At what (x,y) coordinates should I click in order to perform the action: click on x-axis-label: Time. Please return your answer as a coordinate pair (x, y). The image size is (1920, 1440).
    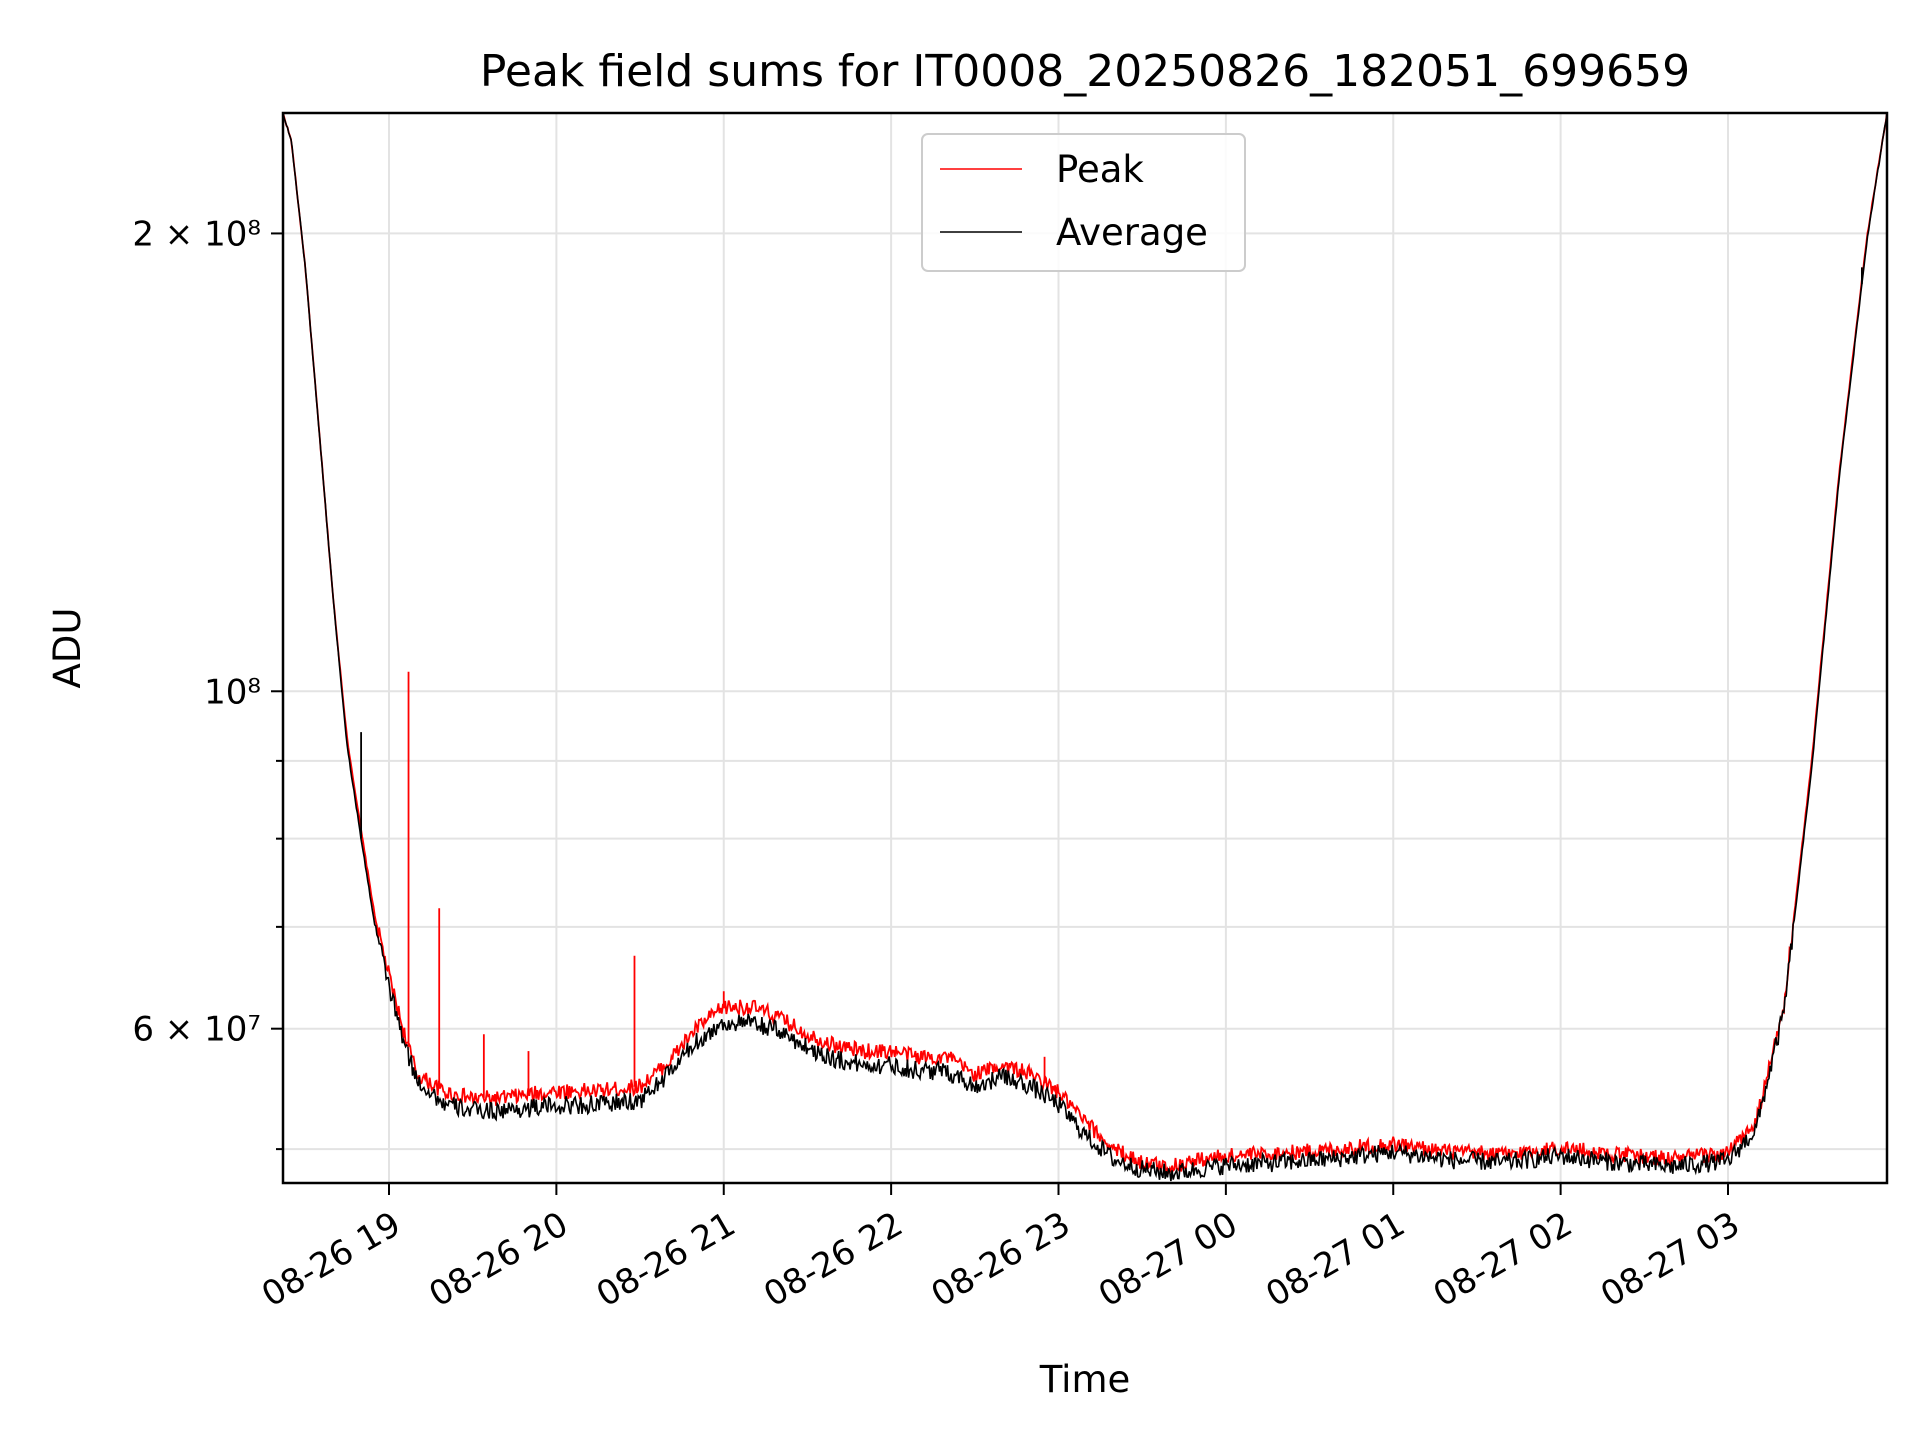
    Looking at the image, I should click on (1085, 1379).